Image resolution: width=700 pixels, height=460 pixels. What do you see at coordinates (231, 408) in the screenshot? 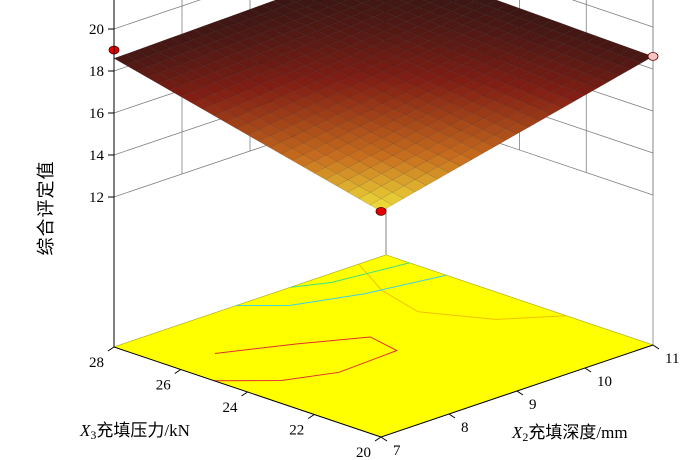
I see `x3-tick-label: 24` at bounding box center [231, 408].